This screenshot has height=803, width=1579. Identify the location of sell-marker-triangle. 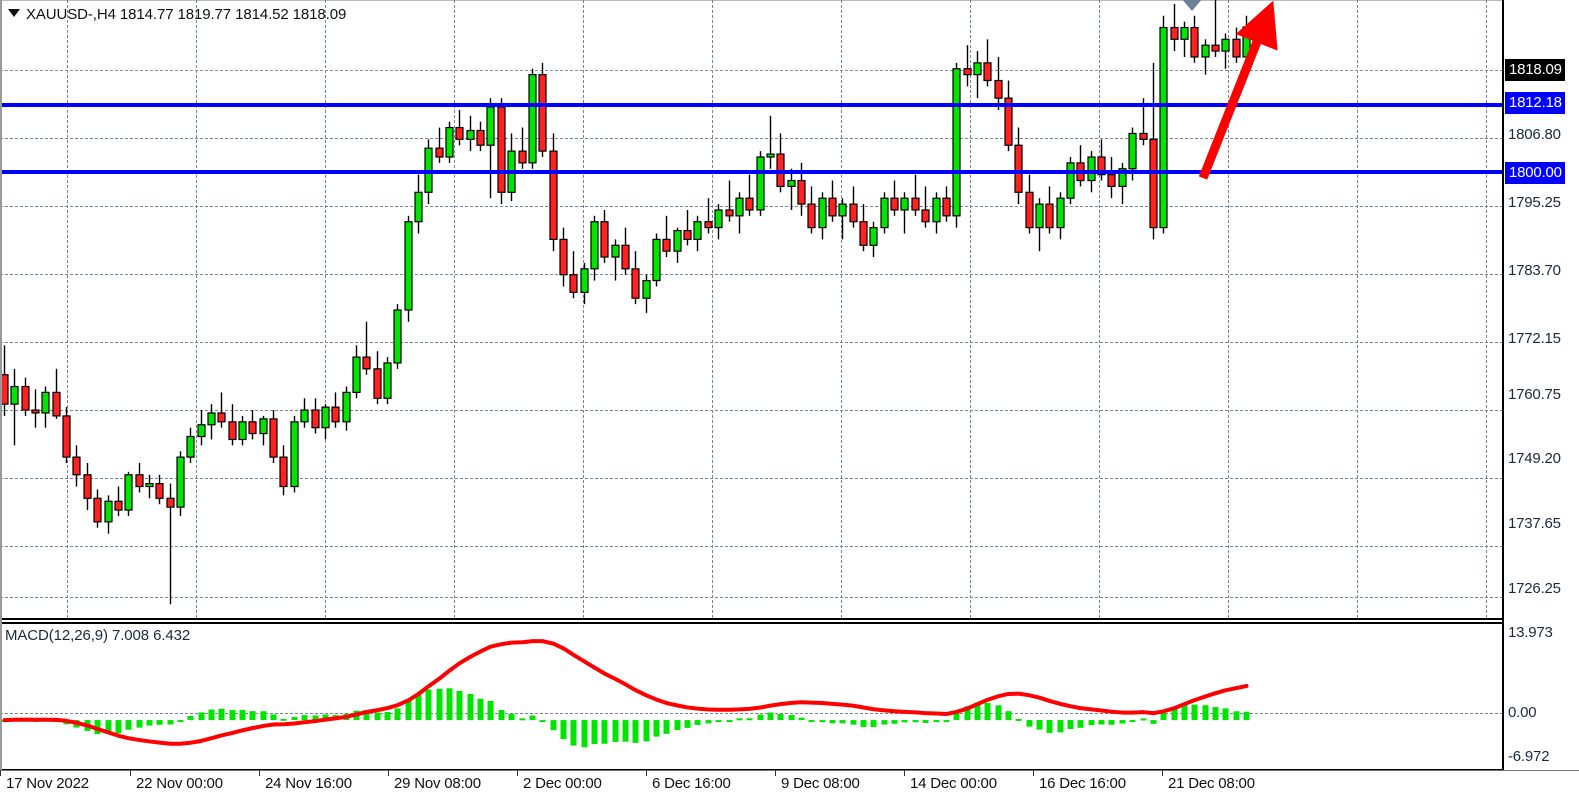
(1192, 5).